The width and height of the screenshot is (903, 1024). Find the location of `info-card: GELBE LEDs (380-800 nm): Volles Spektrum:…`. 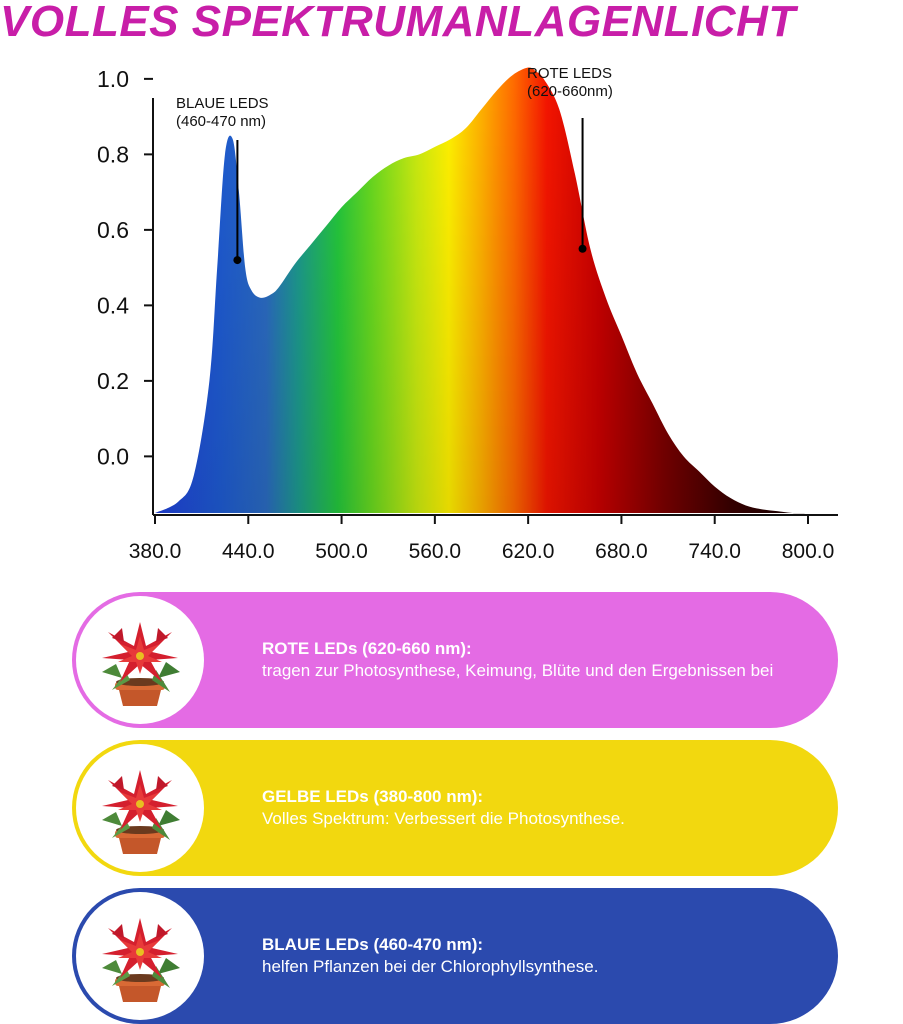

info-card: GELBE LEDs (380-800 nm): Volles Spektrum:… is located at coordinates (455, 808).